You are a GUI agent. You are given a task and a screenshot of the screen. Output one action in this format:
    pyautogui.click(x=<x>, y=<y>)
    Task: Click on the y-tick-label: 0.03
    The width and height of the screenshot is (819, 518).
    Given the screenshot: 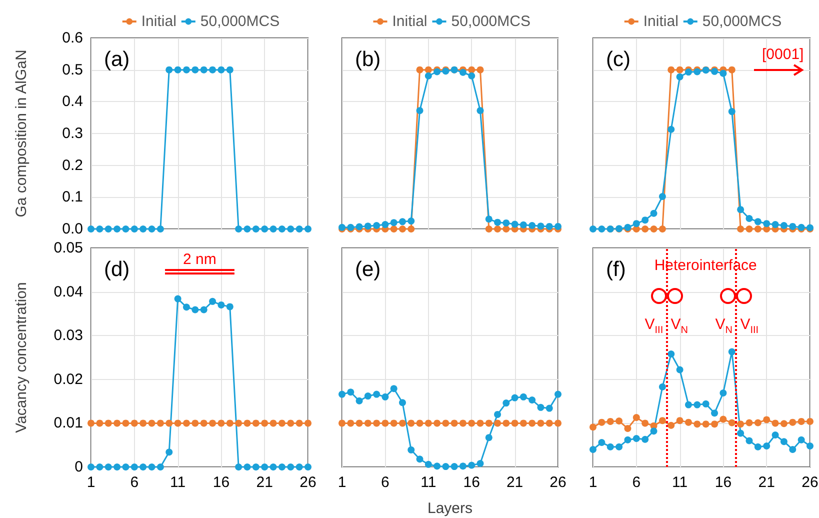 What is the action you would take?
    pyautogui.click(x=68, y=335)
    